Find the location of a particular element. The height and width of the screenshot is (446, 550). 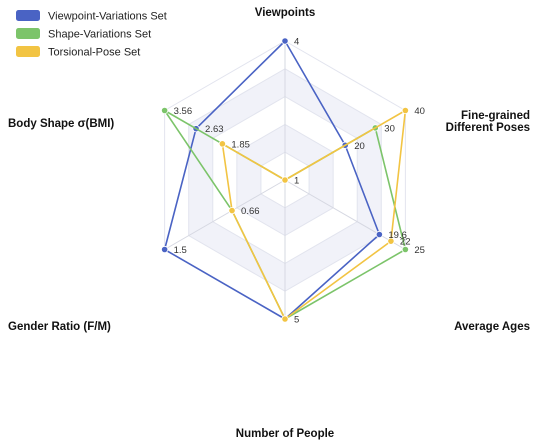

radar-data-label: 22 is located at coordinates (405, 242).